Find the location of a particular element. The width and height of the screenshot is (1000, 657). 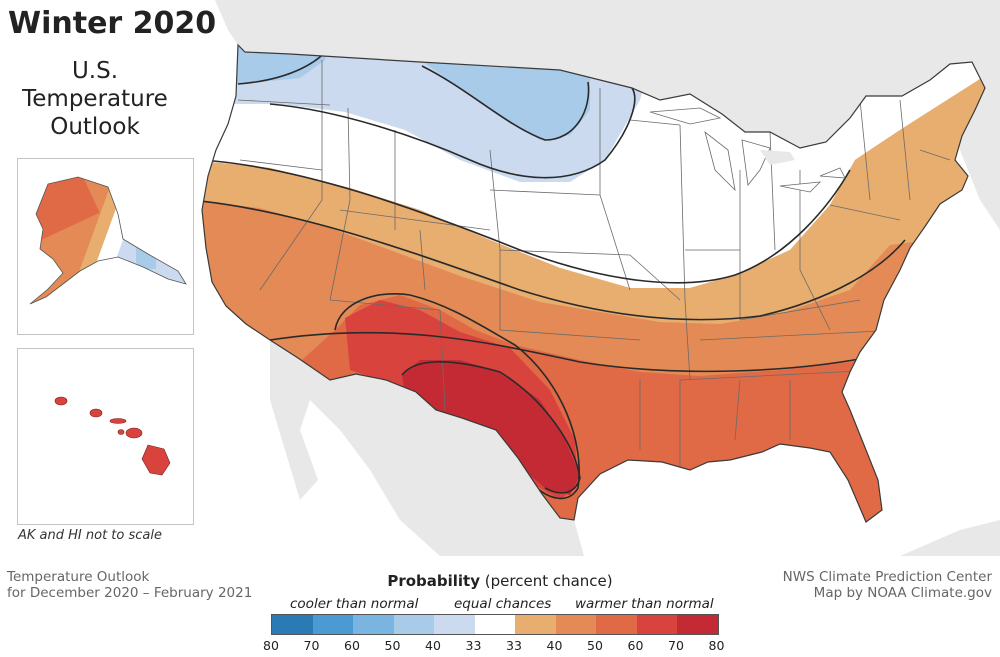

legend-equal-label: equal chances is located at coordinates (503, 604).